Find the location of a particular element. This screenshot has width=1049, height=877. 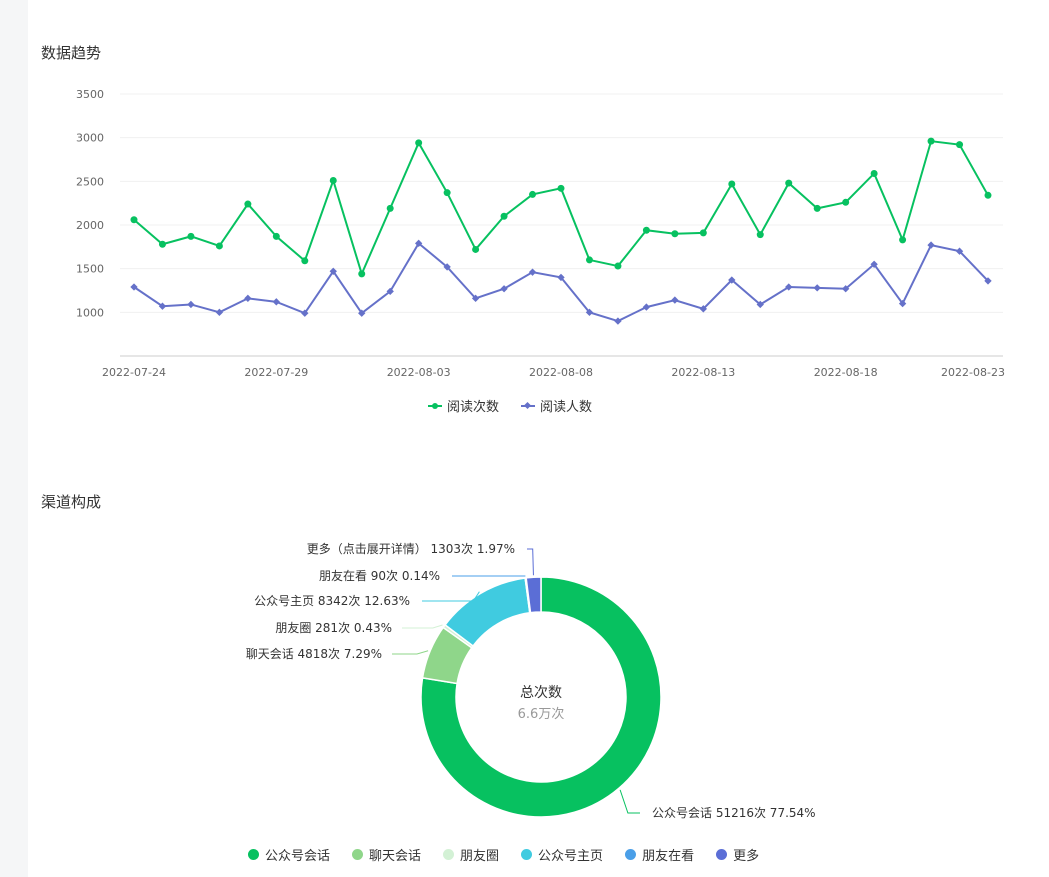

y-tick-label: 1000 is located at coordinates (90, 312).